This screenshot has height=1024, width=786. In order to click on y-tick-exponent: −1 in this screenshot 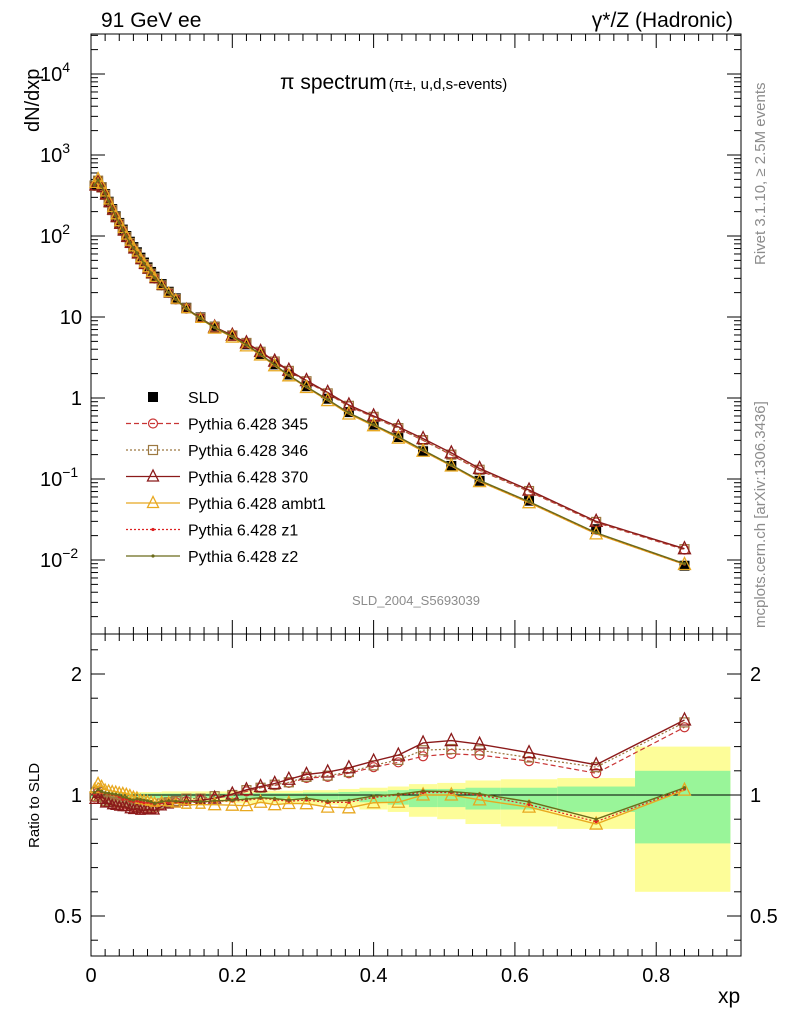, I will do `click(70, 472)`.